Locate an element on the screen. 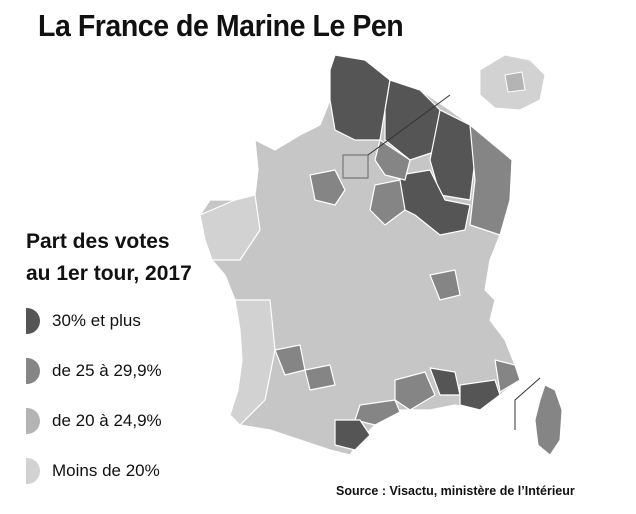 The height and width of the screenshot is (514, 636). legend-label: 30% et plus is located at coordinates (96, 320).